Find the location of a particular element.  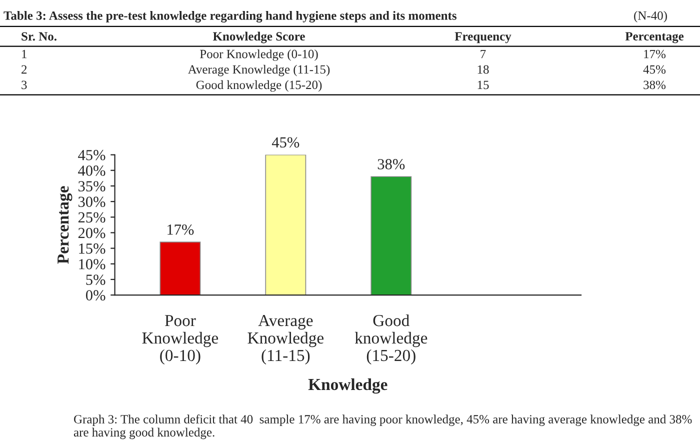

x-tick-label: Average Knowledge (11-15) is located at coordinates (286, 339).